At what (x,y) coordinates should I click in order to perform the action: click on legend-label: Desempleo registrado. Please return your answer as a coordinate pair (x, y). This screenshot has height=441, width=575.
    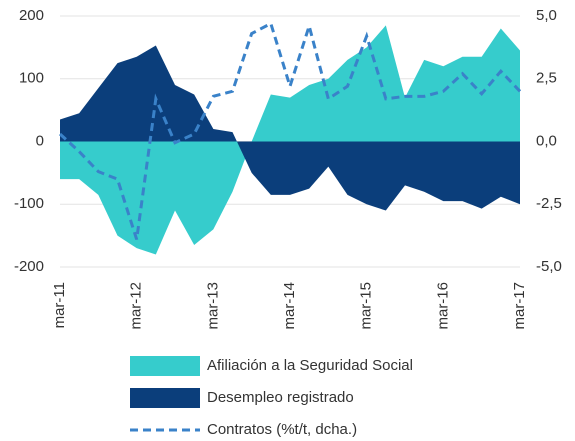
    Looking at the image, I should click on (280, 397).